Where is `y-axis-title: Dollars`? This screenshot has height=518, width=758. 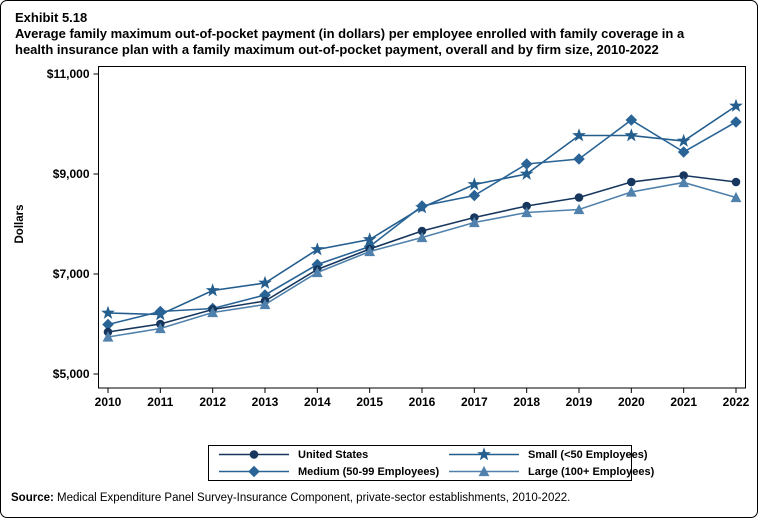
y-axis-title: Dollars is located at coordinates (20, 224).